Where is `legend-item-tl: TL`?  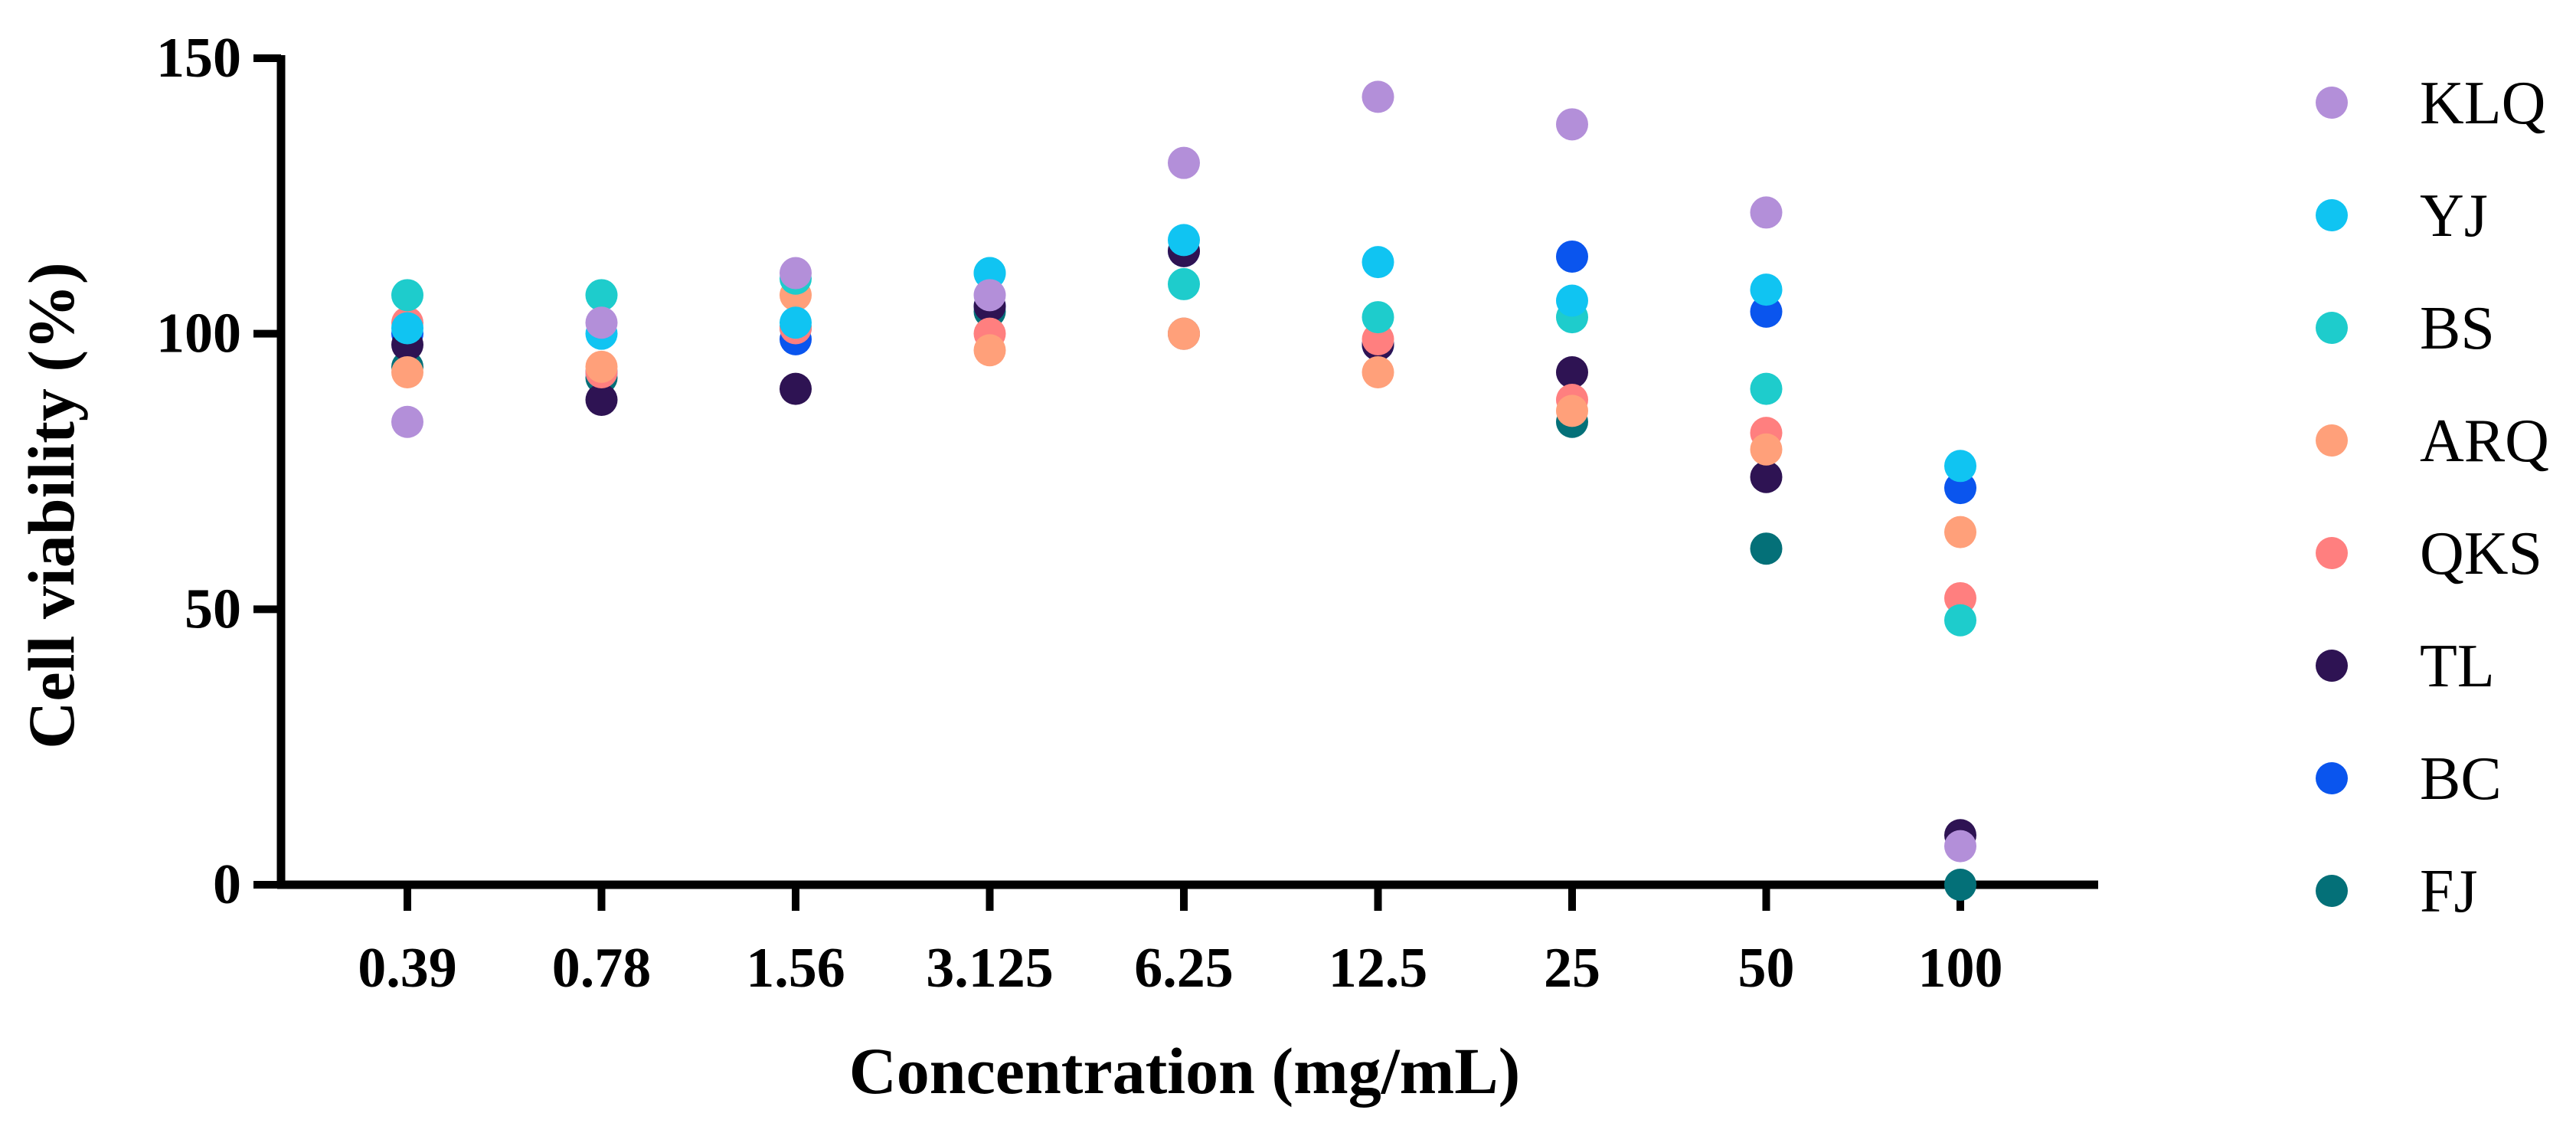
legend-item-tl: TL is located at coordinates (2405, 666).